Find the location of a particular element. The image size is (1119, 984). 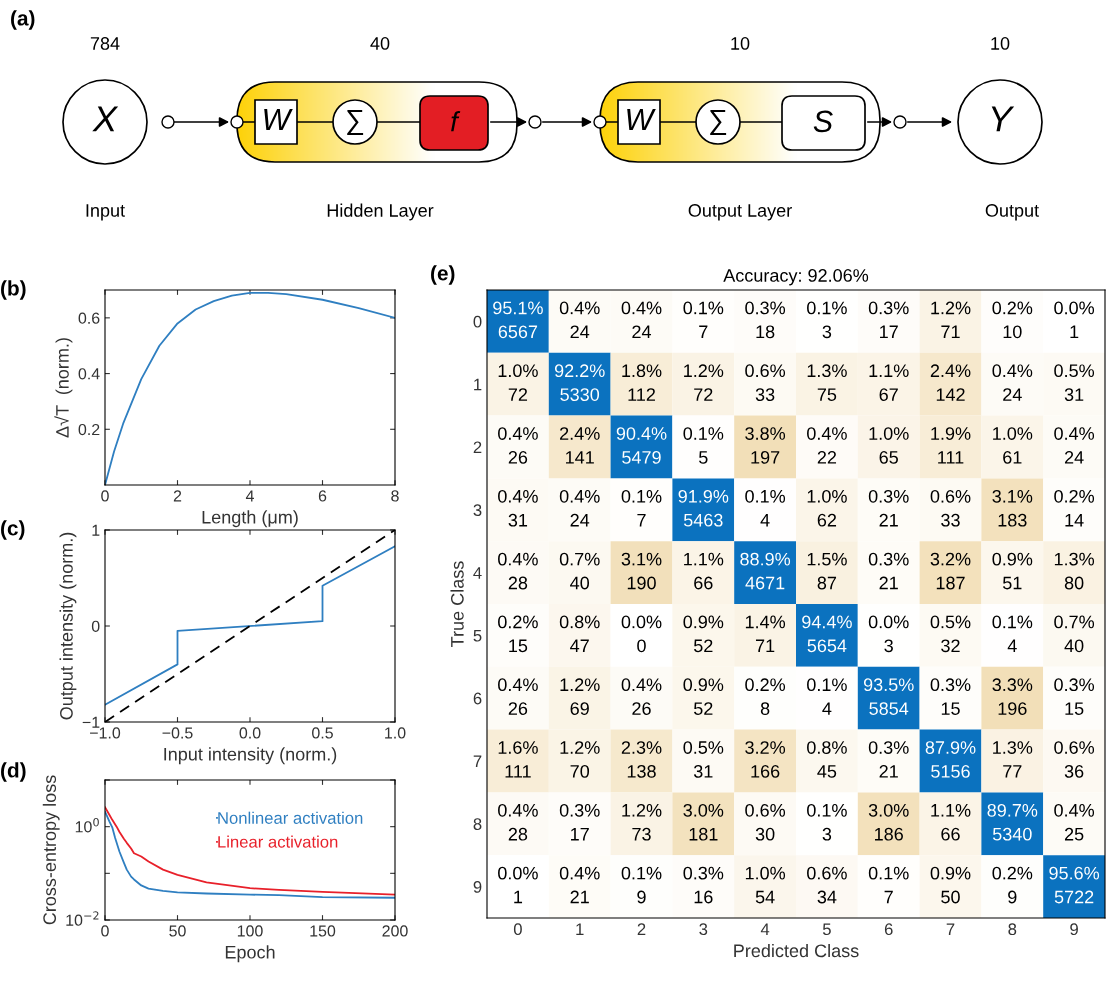

text: Hidden Layer is located at coordinates (380, 212).